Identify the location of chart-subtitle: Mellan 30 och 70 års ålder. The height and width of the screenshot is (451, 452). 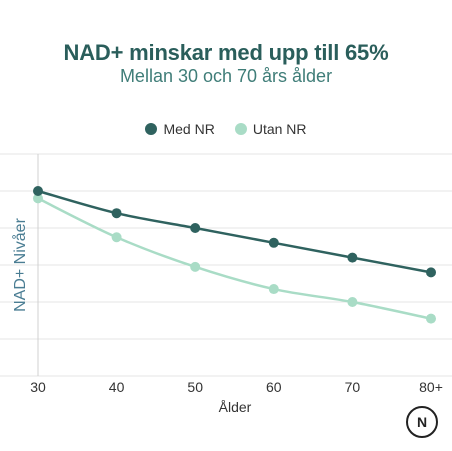
(226, 76).